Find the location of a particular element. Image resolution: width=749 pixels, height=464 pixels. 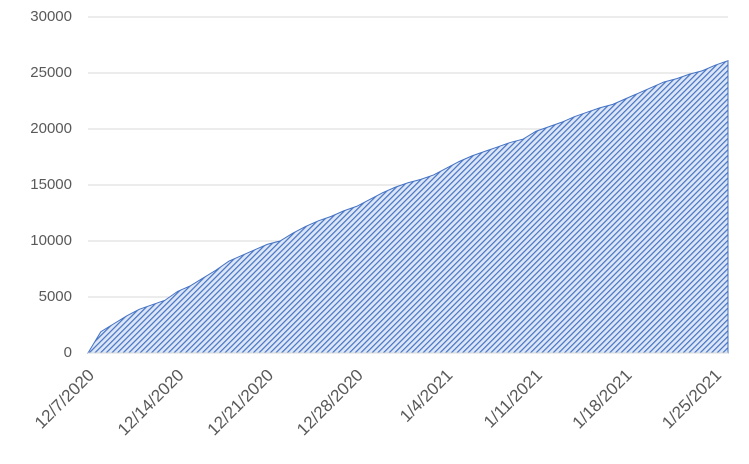

x-tick-label: 12/14/2020 is located at coordinates (151, 403).